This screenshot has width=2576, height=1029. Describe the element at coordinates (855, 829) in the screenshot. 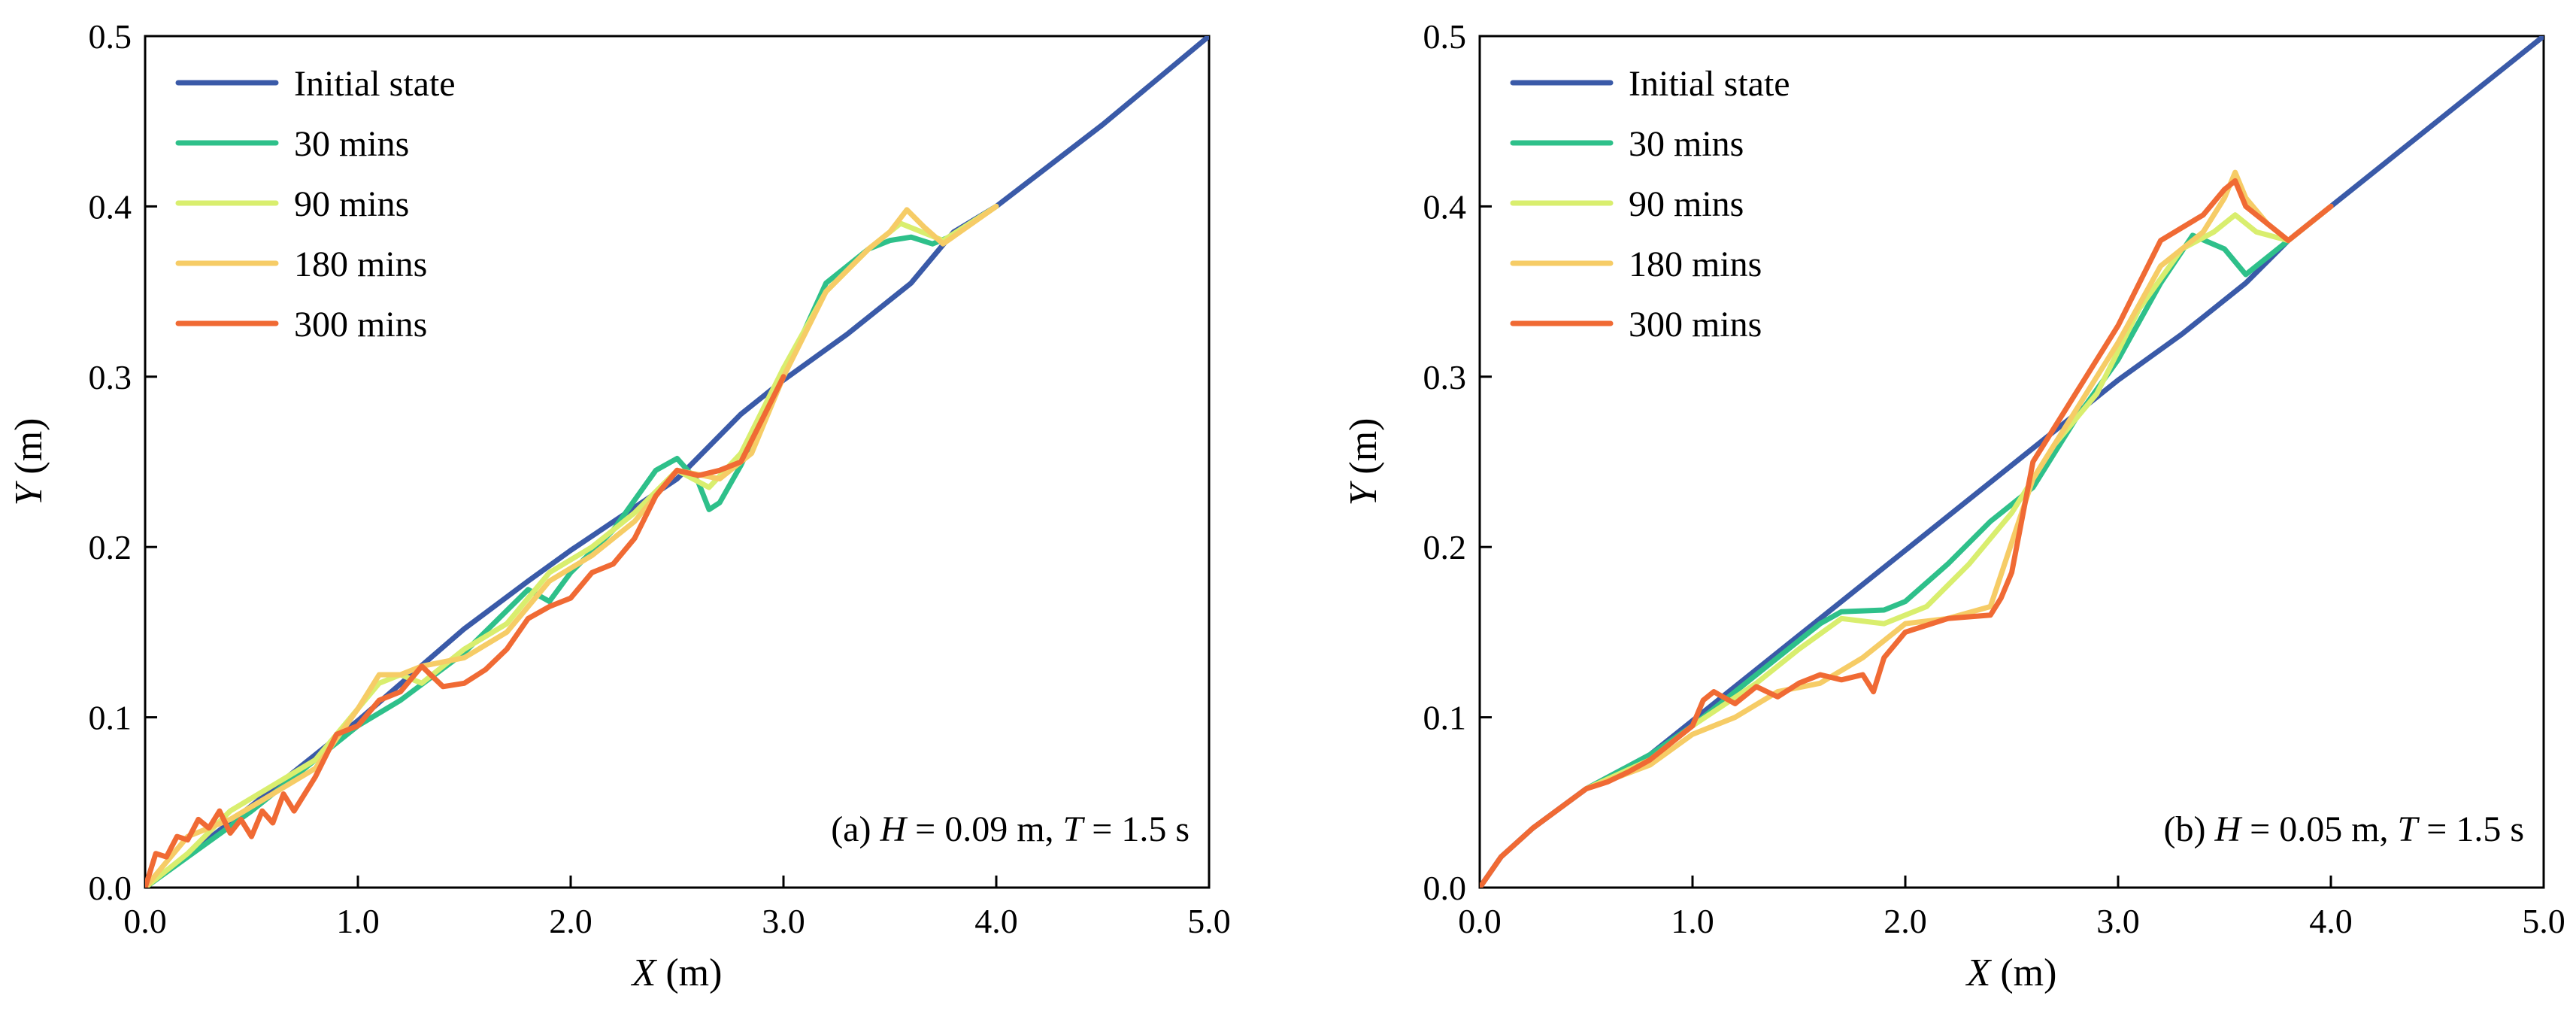

I see `annotation-label: (a)` at that location.